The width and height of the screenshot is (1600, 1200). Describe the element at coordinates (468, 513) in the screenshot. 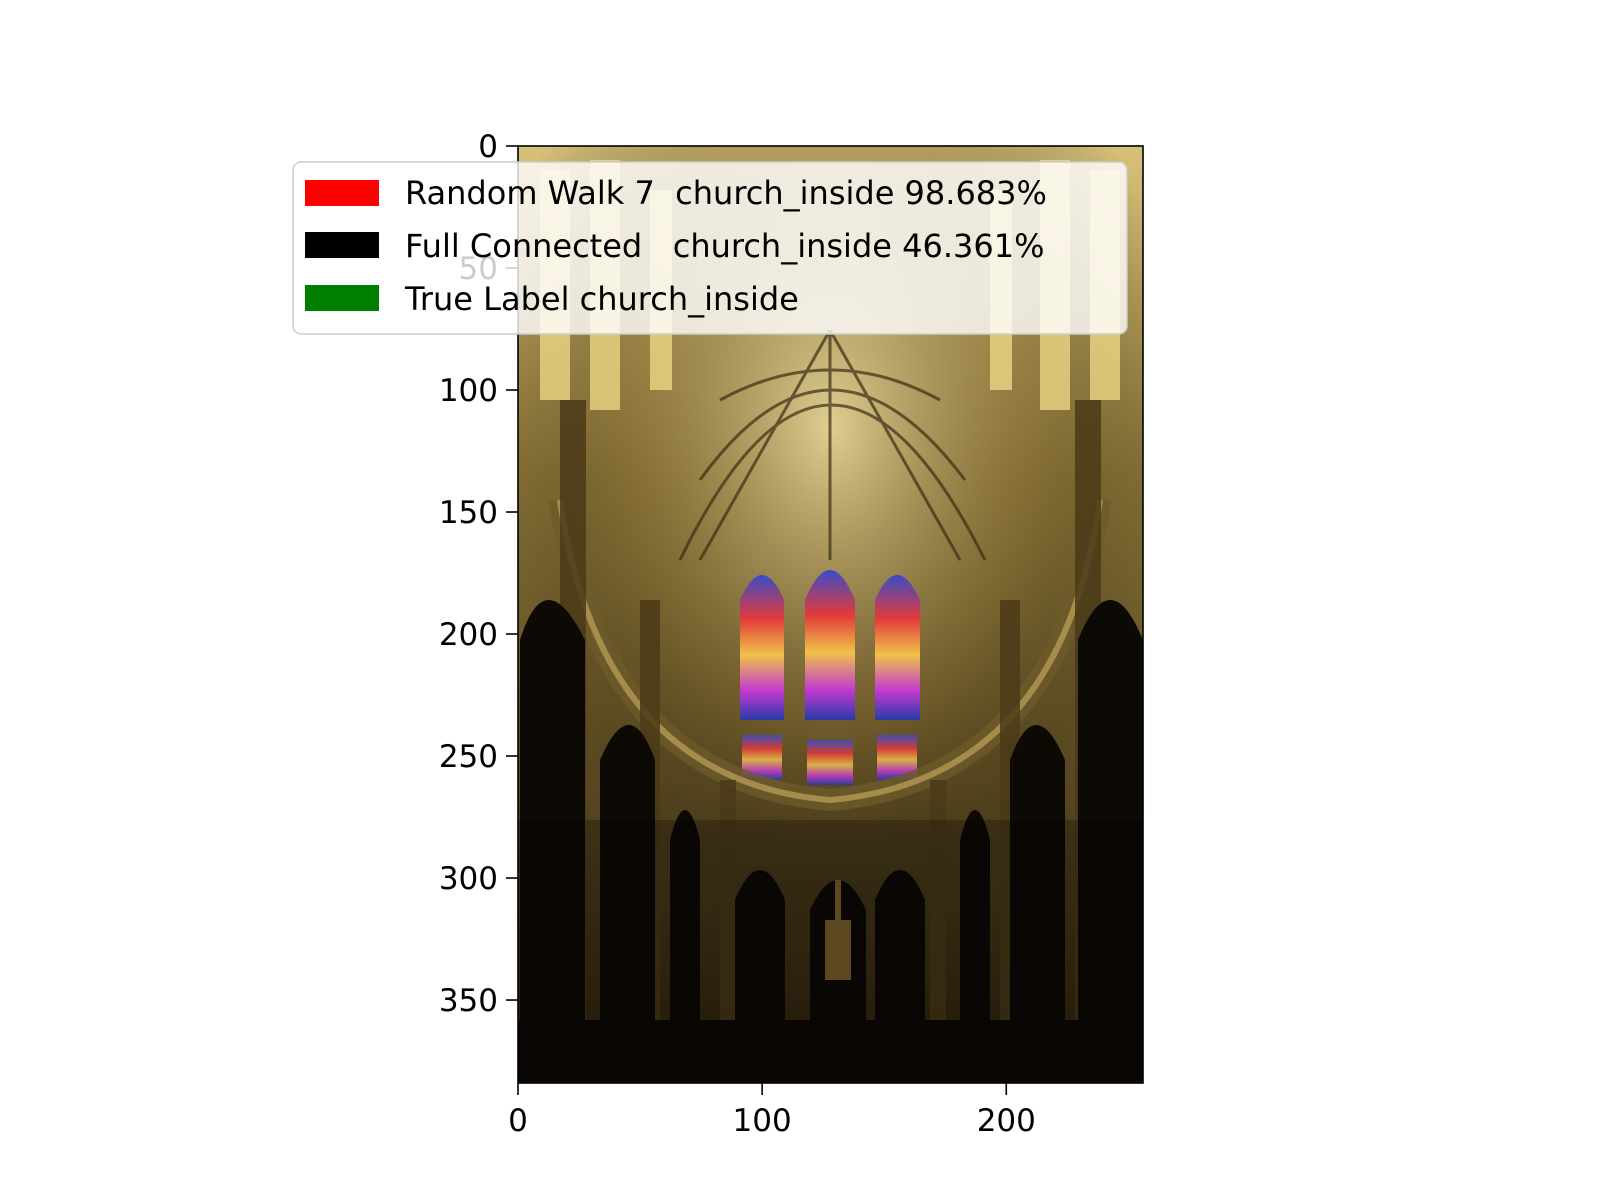

I see `y-tick-label: 150` at that location.